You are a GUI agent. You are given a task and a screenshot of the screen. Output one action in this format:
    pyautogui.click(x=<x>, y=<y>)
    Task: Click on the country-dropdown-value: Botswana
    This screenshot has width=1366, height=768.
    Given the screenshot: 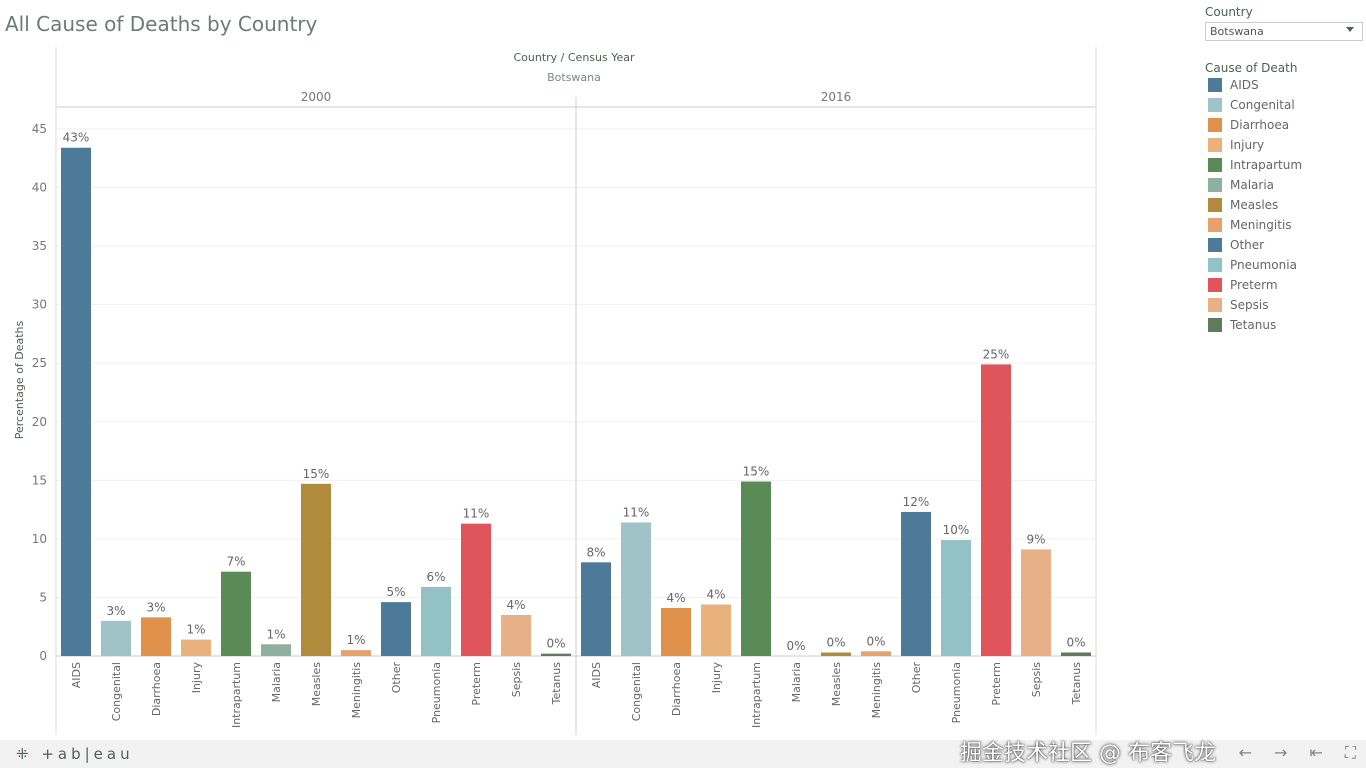 What is the action you would take?
    pyautogui.click(x=1237, y=31)
    